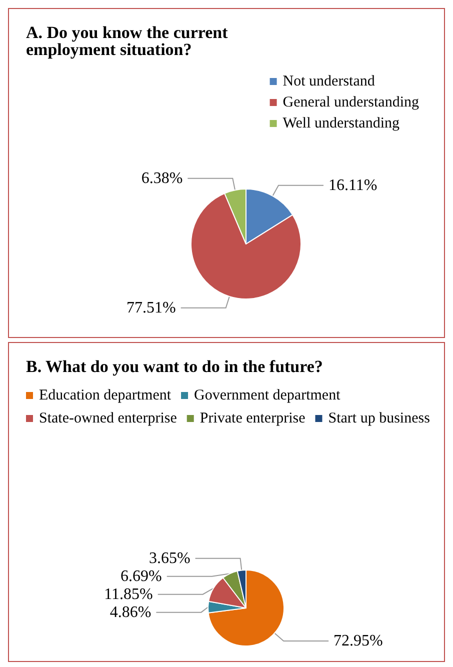 This screenshot has width=453, height=667. What do you see at coordinates (351, 102) in the screenshot?
I see `legend-label: General understanding` at bounding box center [351, 102].